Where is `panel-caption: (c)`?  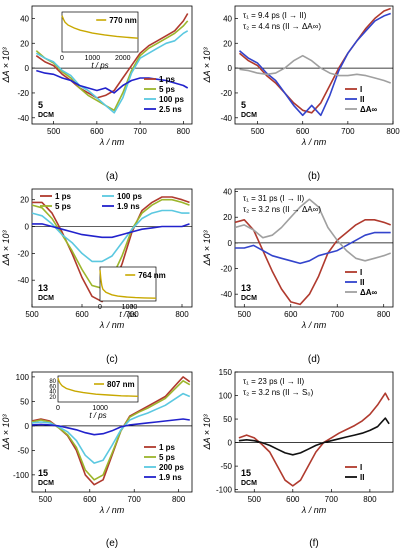
panel-caption: (c) is located at coordinates (112, 359).